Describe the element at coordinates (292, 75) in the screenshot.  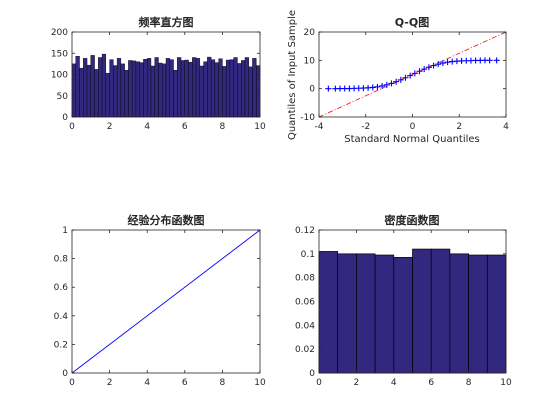
I see `qq-plot-ylabel: Quantiles of Input Sample` at that location.